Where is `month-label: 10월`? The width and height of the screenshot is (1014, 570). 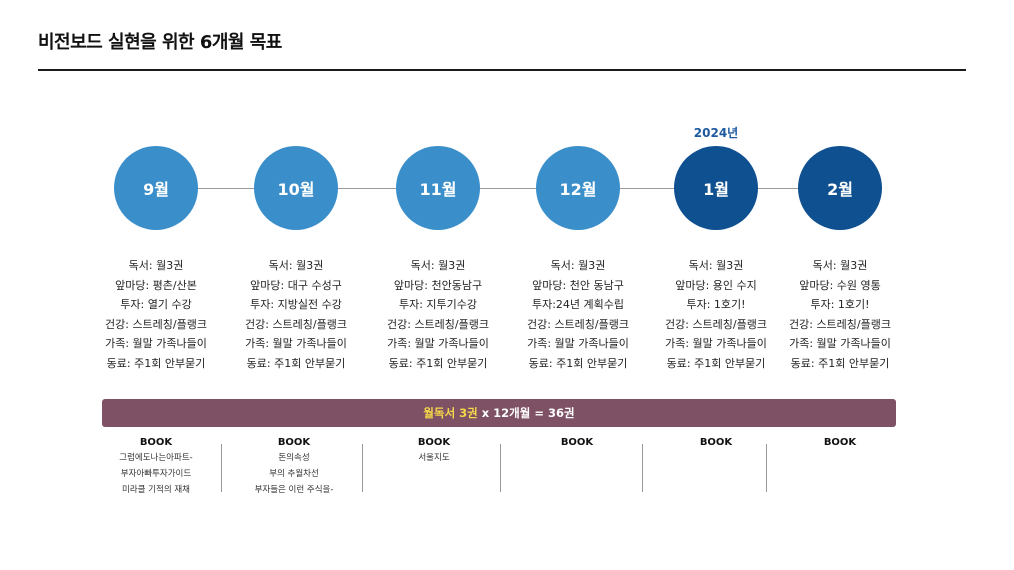
month-label: 10월 is located at coordinates (296, 189).